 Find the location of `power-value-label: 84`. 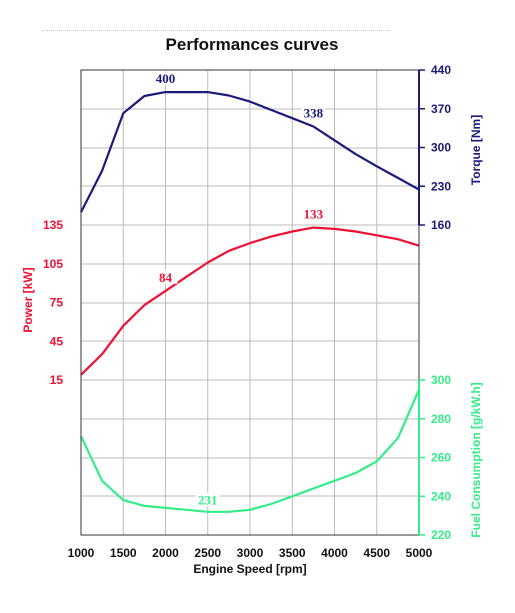

power-value-label: 84 is located at coordinates (166, 277).